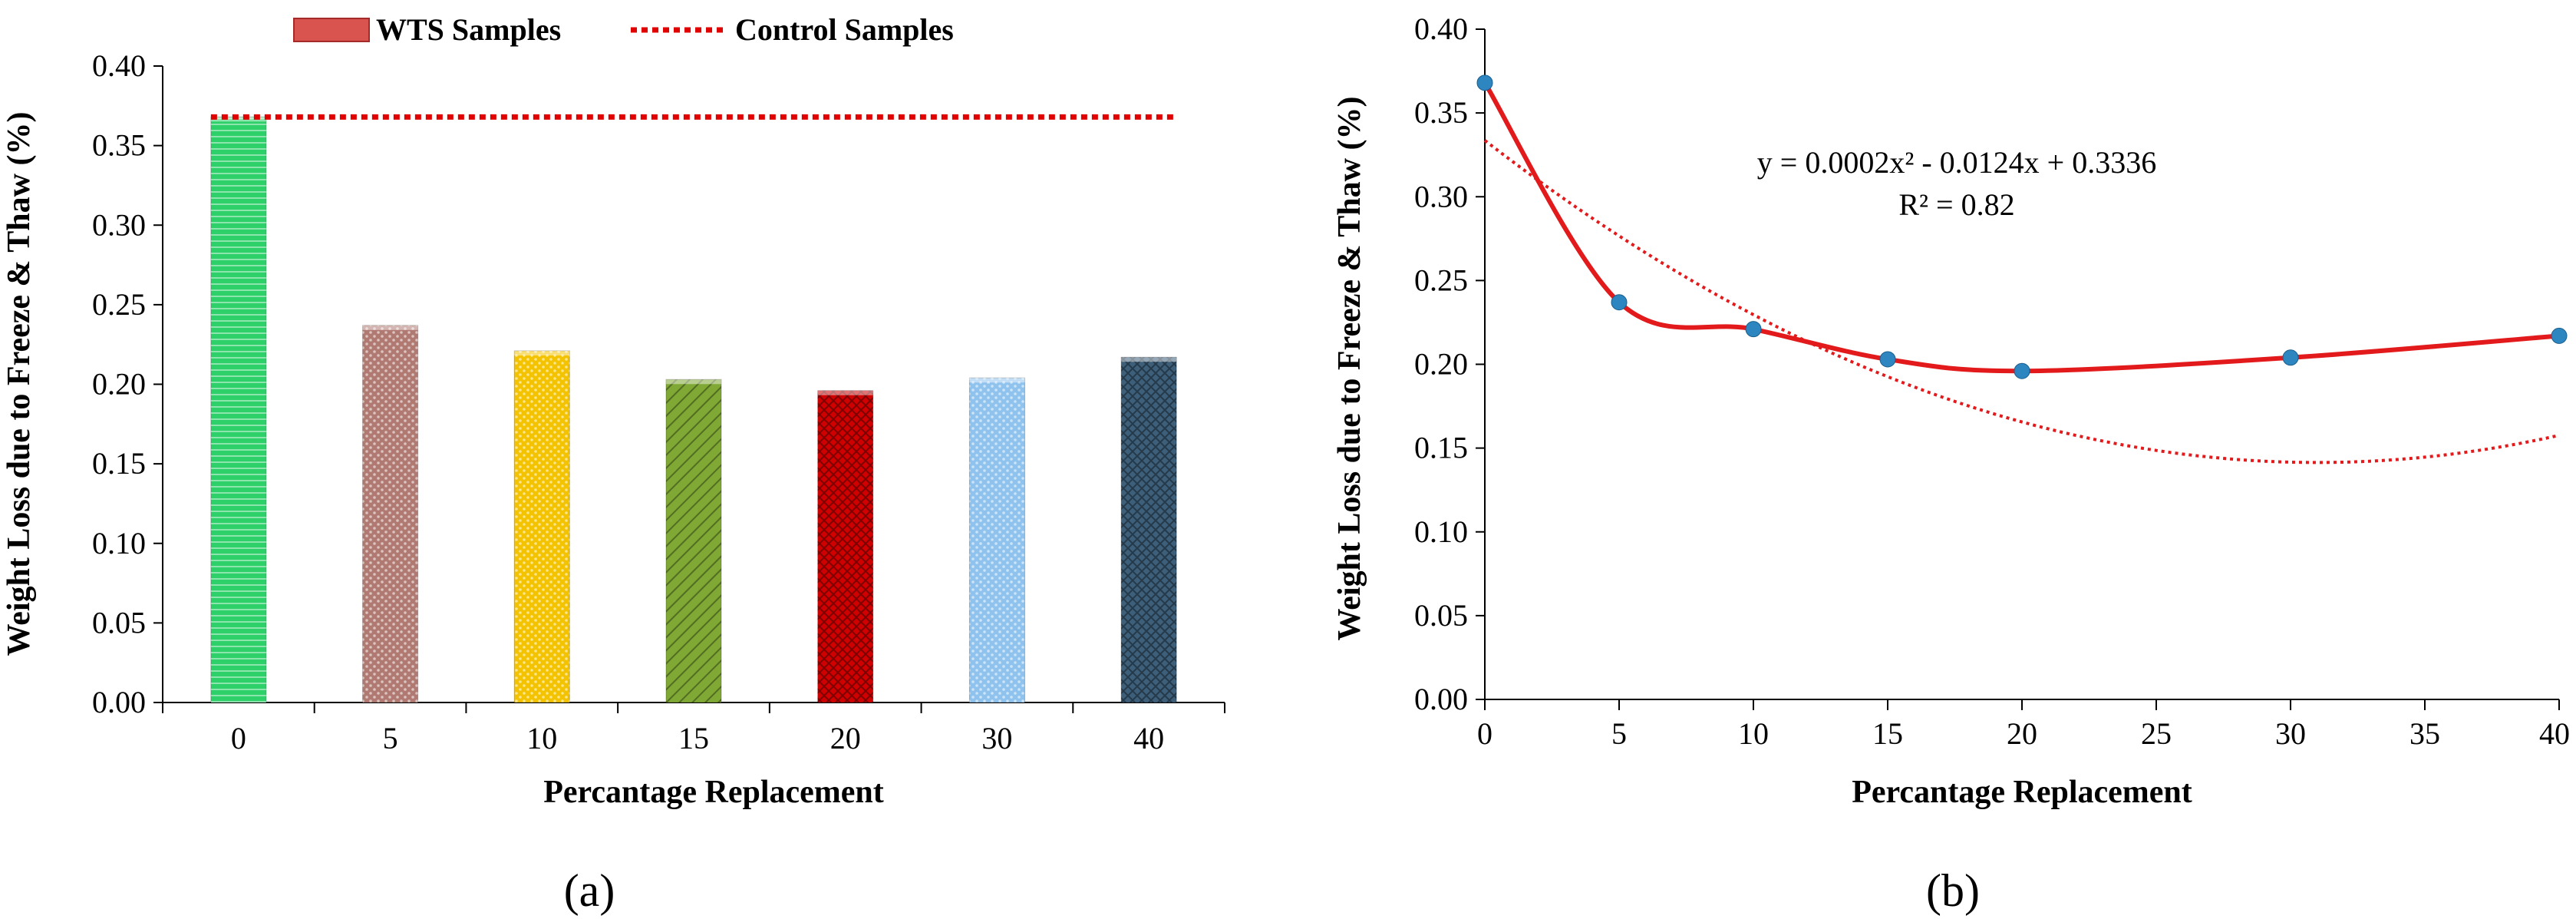  Describe the element at coordinates (2424, 733) in the screenshot. I see `x-tick-label: 35` at that location.